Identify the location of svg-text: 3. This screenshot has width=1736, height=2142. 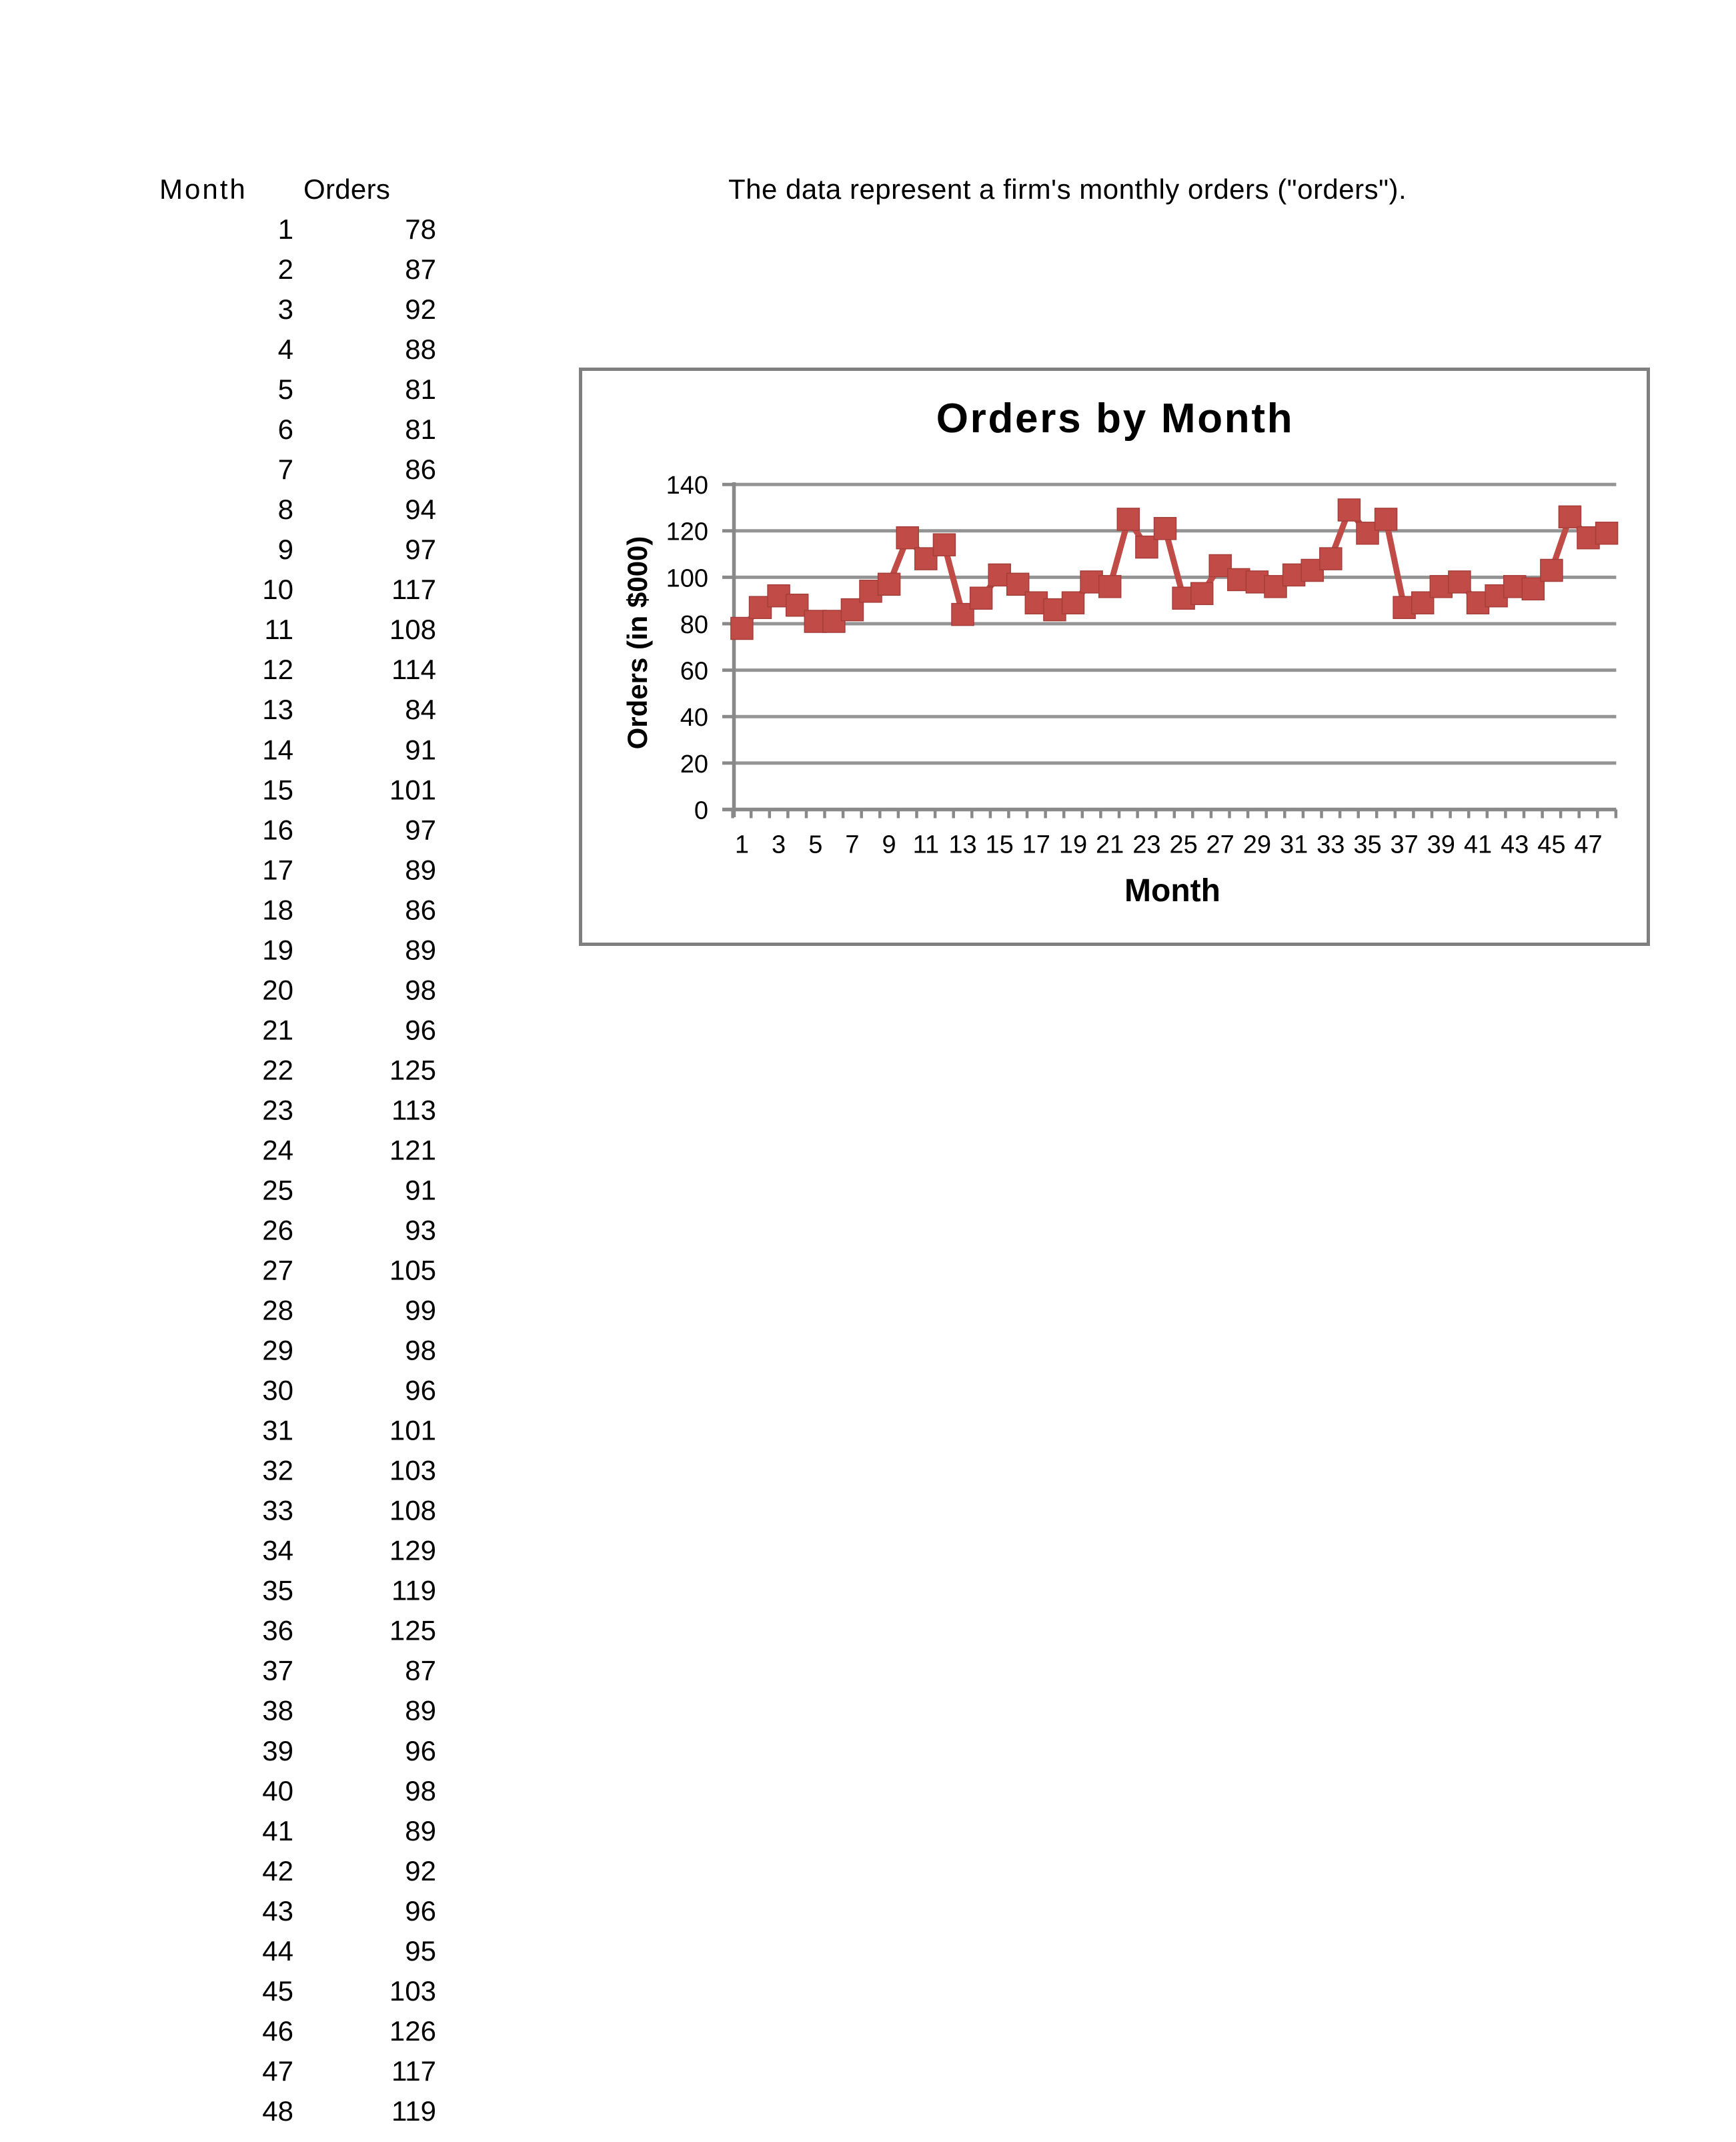
(779, 845).